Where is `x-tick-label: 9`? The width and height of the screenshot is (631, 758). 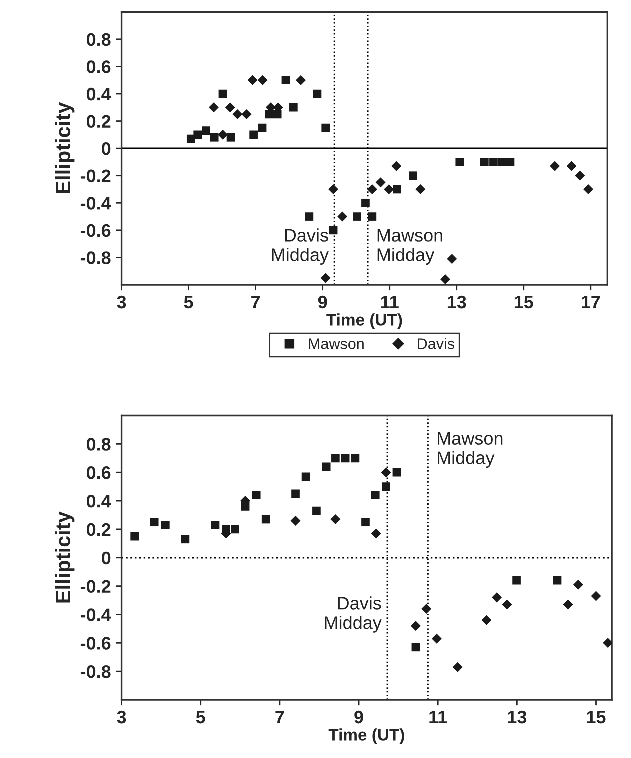
x-tick-label: 9 is located at coordinates (359, 717).